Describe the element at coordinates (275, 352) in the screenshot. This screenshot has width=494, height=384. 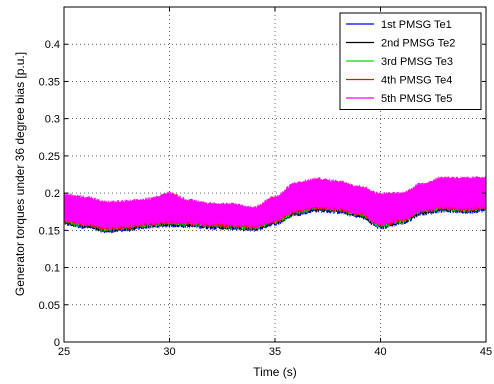
I see `x-tick-label: 35` at that location.